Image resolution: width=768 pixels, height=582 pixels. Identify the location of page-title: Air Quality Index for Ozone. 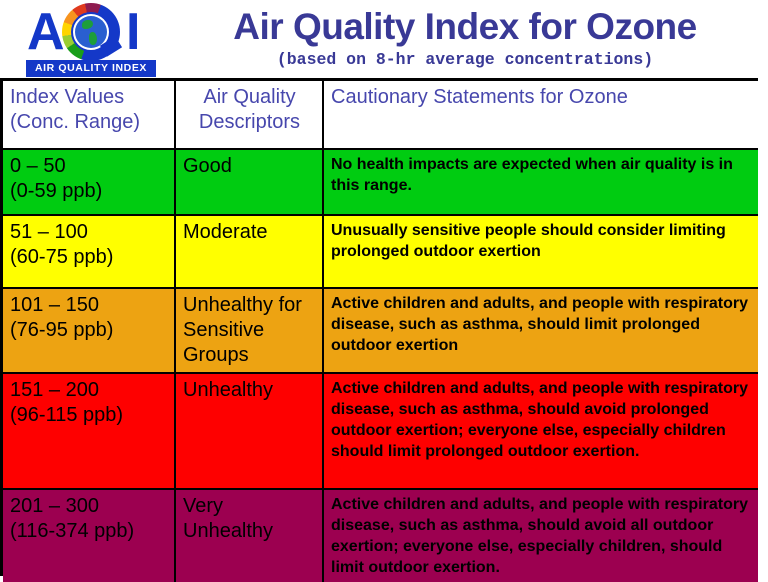
(465, 26).